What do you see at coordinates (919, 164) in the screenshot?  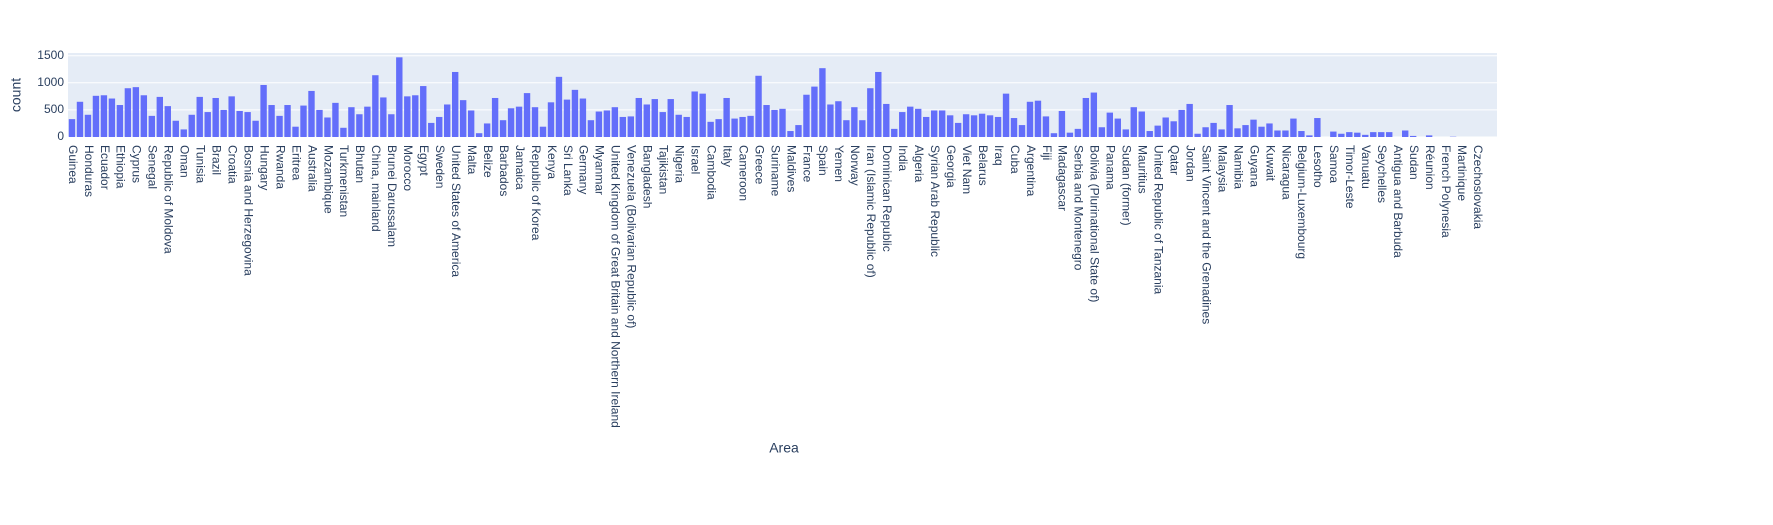 I see `x-tick-label: Algeria` at bounding box center [919, 164].